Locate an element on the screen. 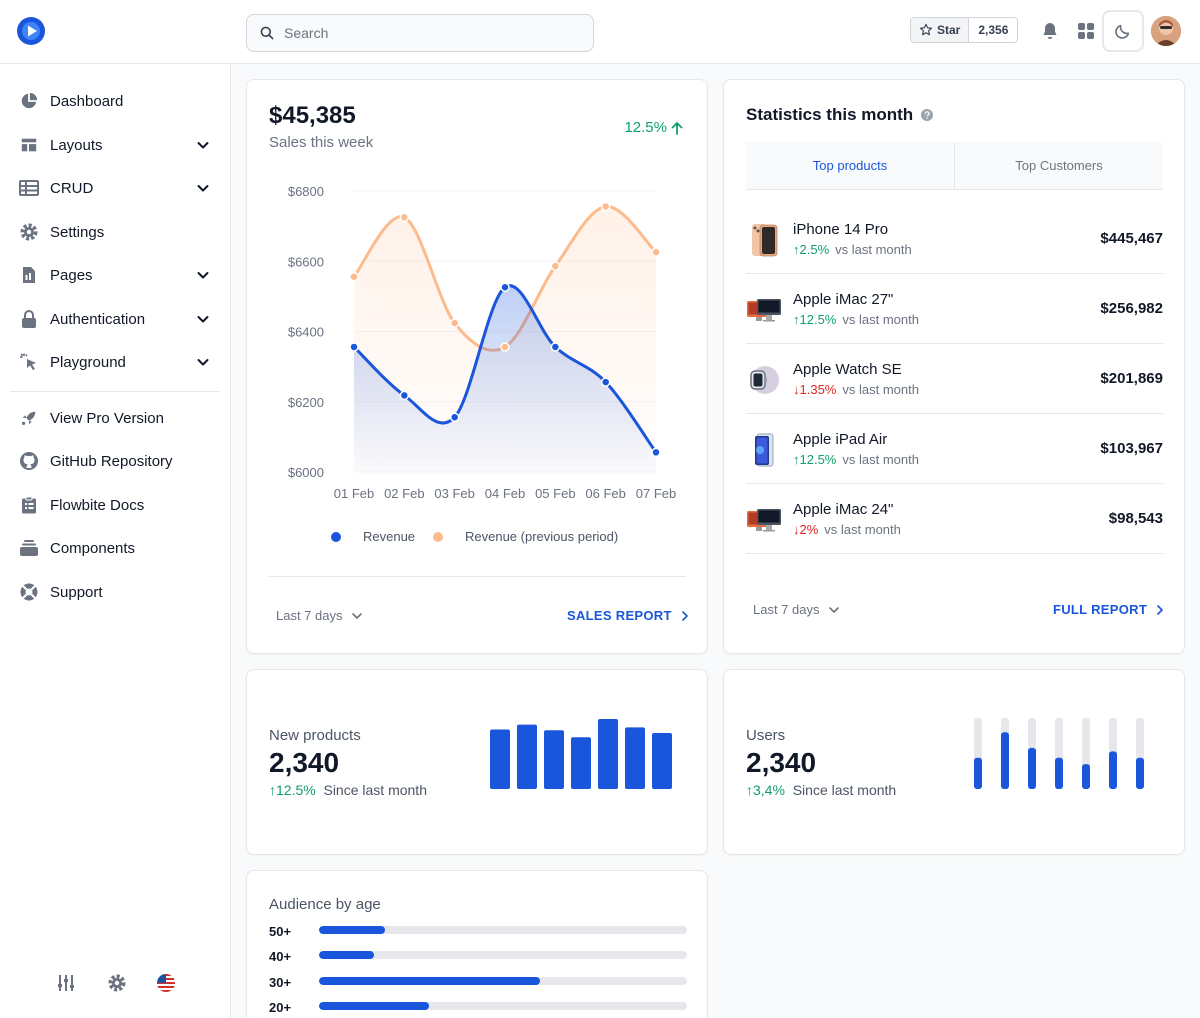 The image size is (1200, 1018). sales-report-link: SALES REPORT is located at coordinates (628, 615).